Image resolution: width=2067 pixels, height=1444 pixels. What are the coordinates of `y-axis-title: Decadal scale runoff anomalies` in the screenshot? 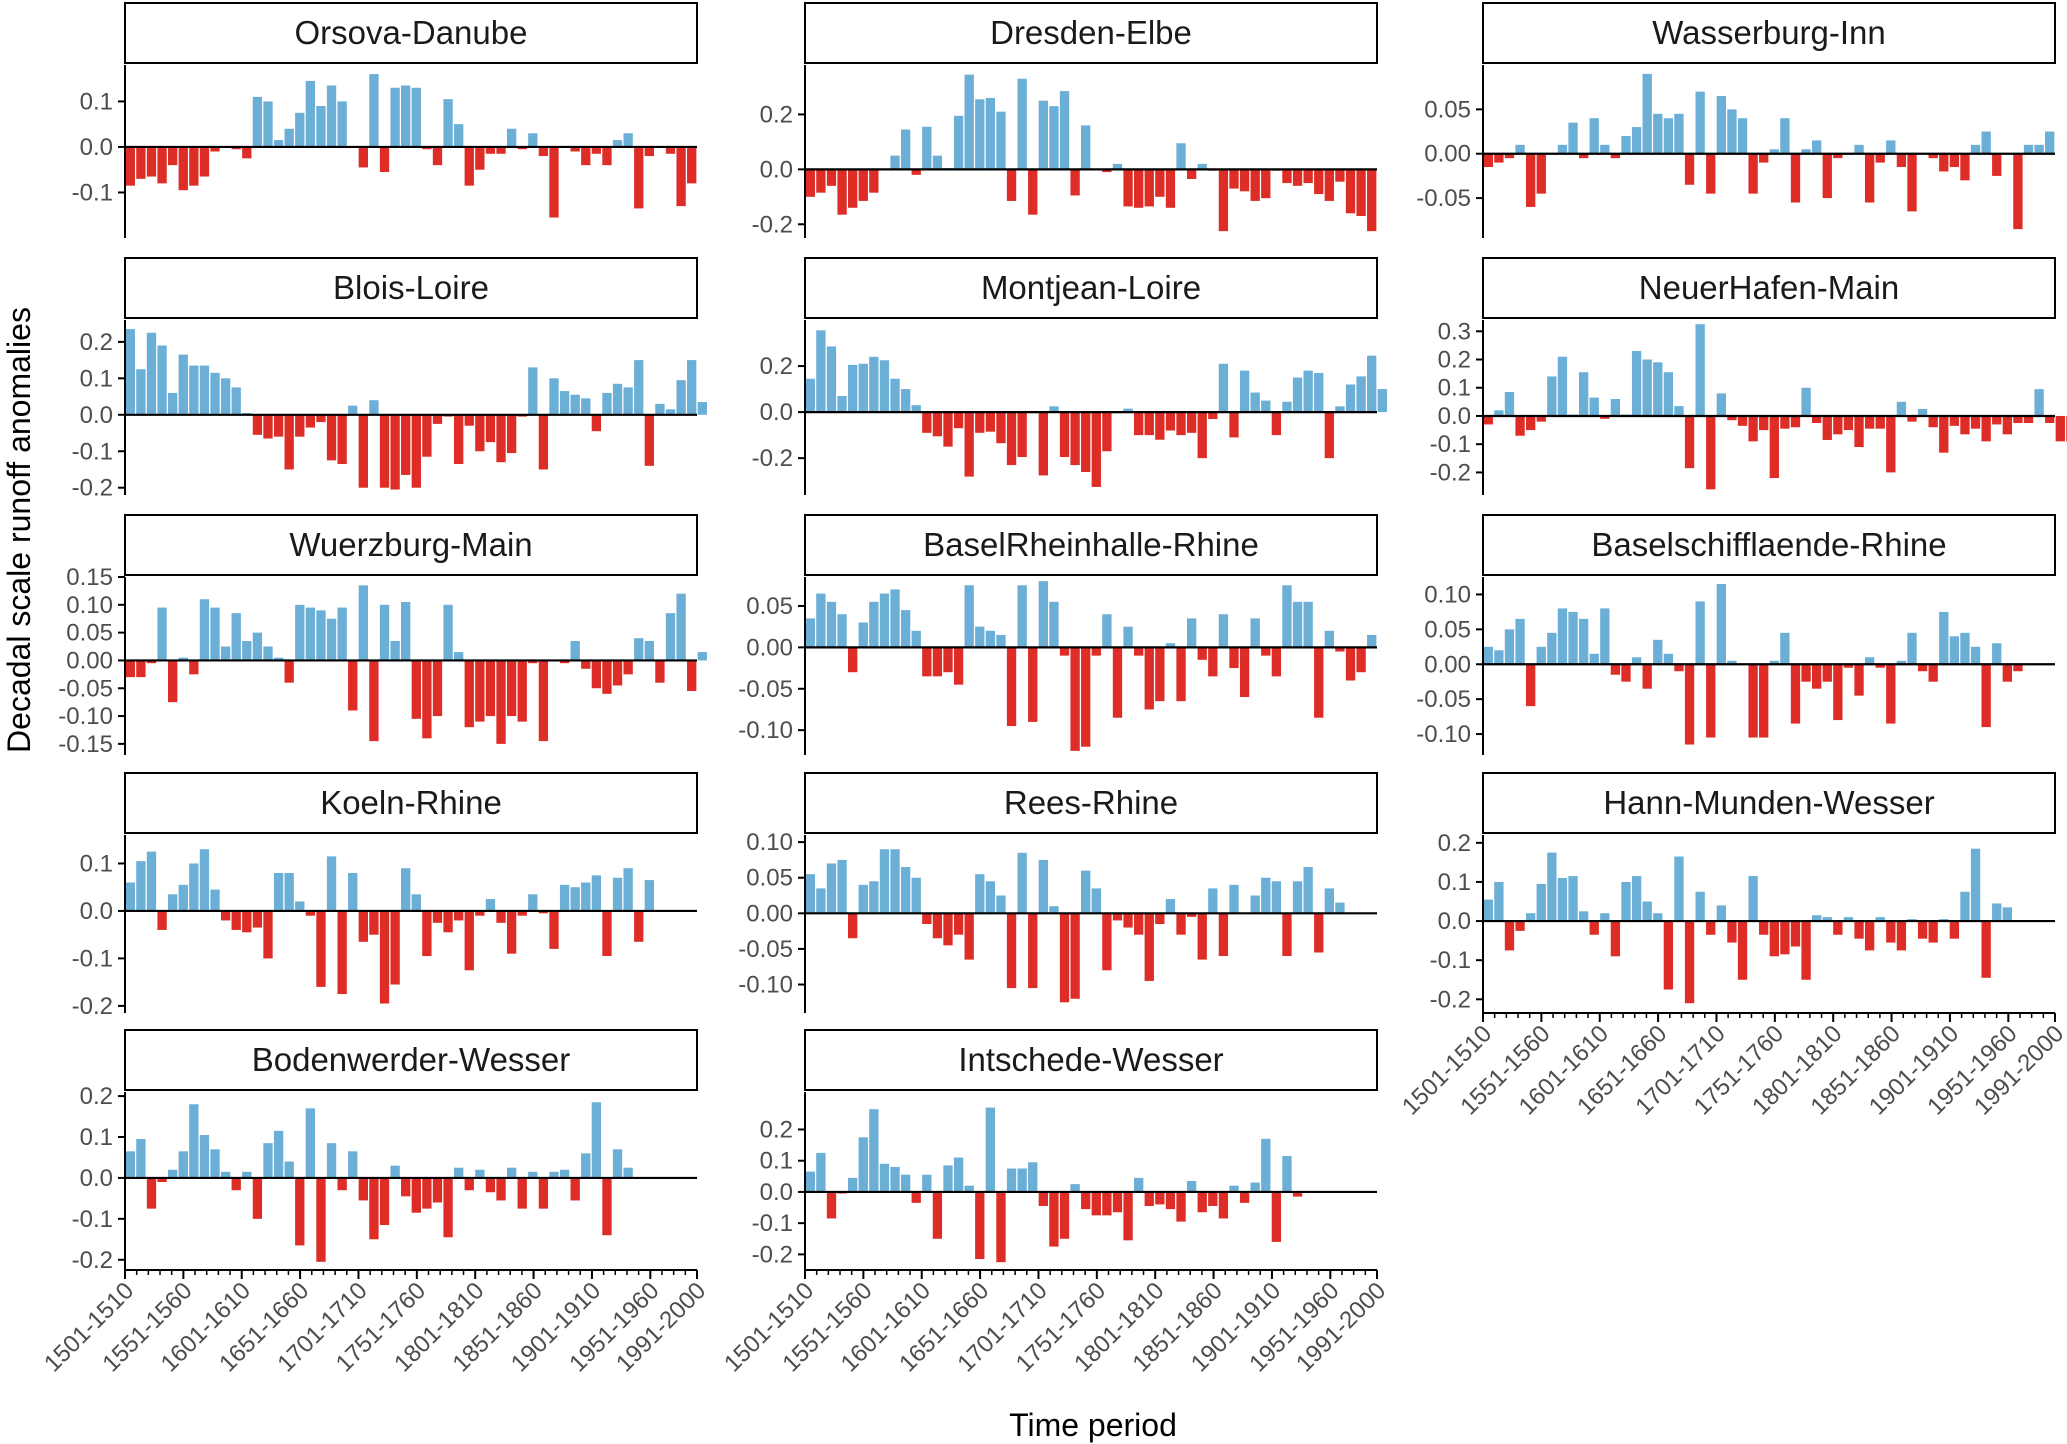 It's located at (19, 530).